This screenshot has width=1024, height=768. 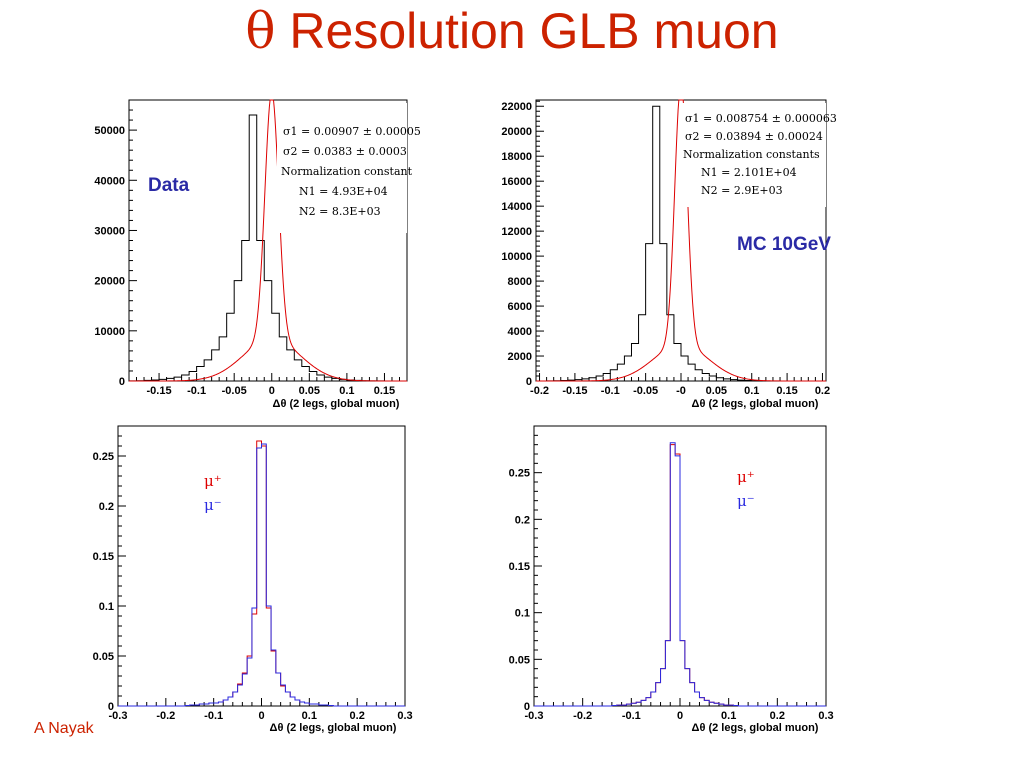 What do you see at coordinates (749, 172) in the screenshot?
I see `stats-line: N1 = 2.101E+04` at bounding box center [749, 172].